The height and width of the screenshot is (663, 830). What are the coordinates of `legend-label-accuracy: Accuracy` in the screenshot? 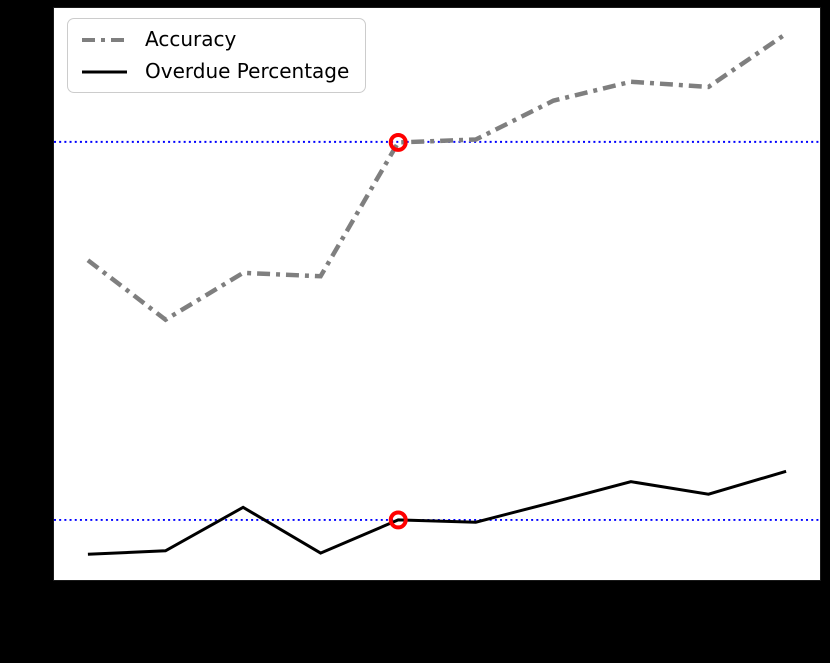 It's located at (191, 39).